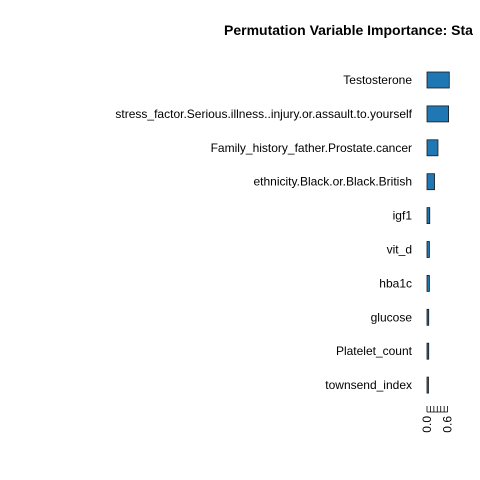 This screenshot has height=480, width=480. What do you see at coordinates (399, 250) in the screenshot?
I see `category-label: vit_d` at bounding box center [399, 250].